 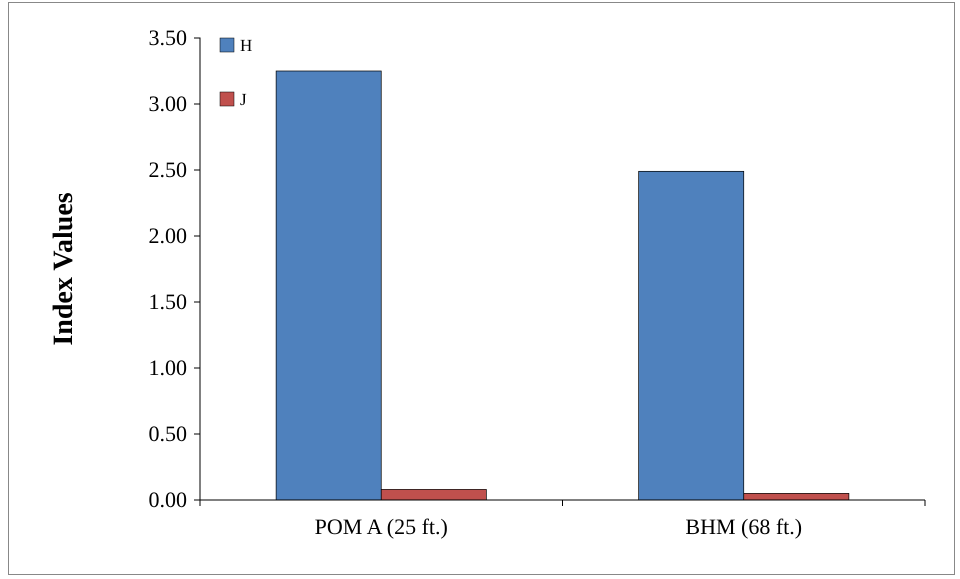 I want to click on y-axis-title: Index Values, so click(x=63, y=269).